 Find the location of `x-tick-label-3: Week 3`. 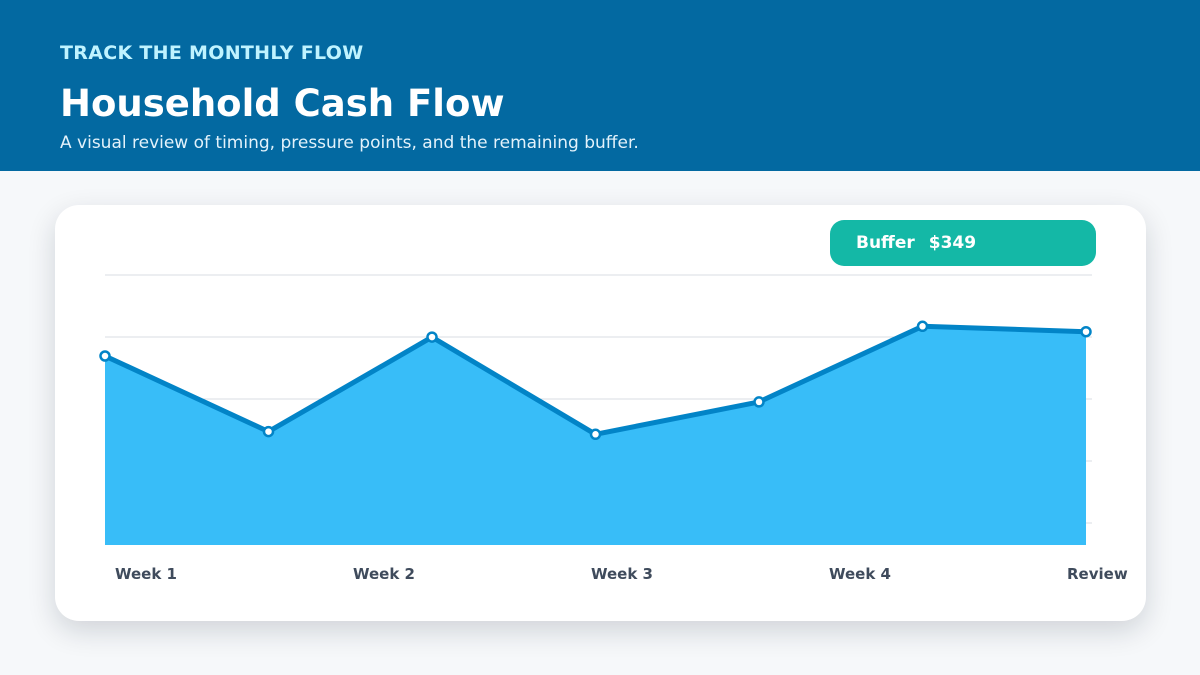

x-tick-label-3: Week 3 is located at coordinates (622, 574).